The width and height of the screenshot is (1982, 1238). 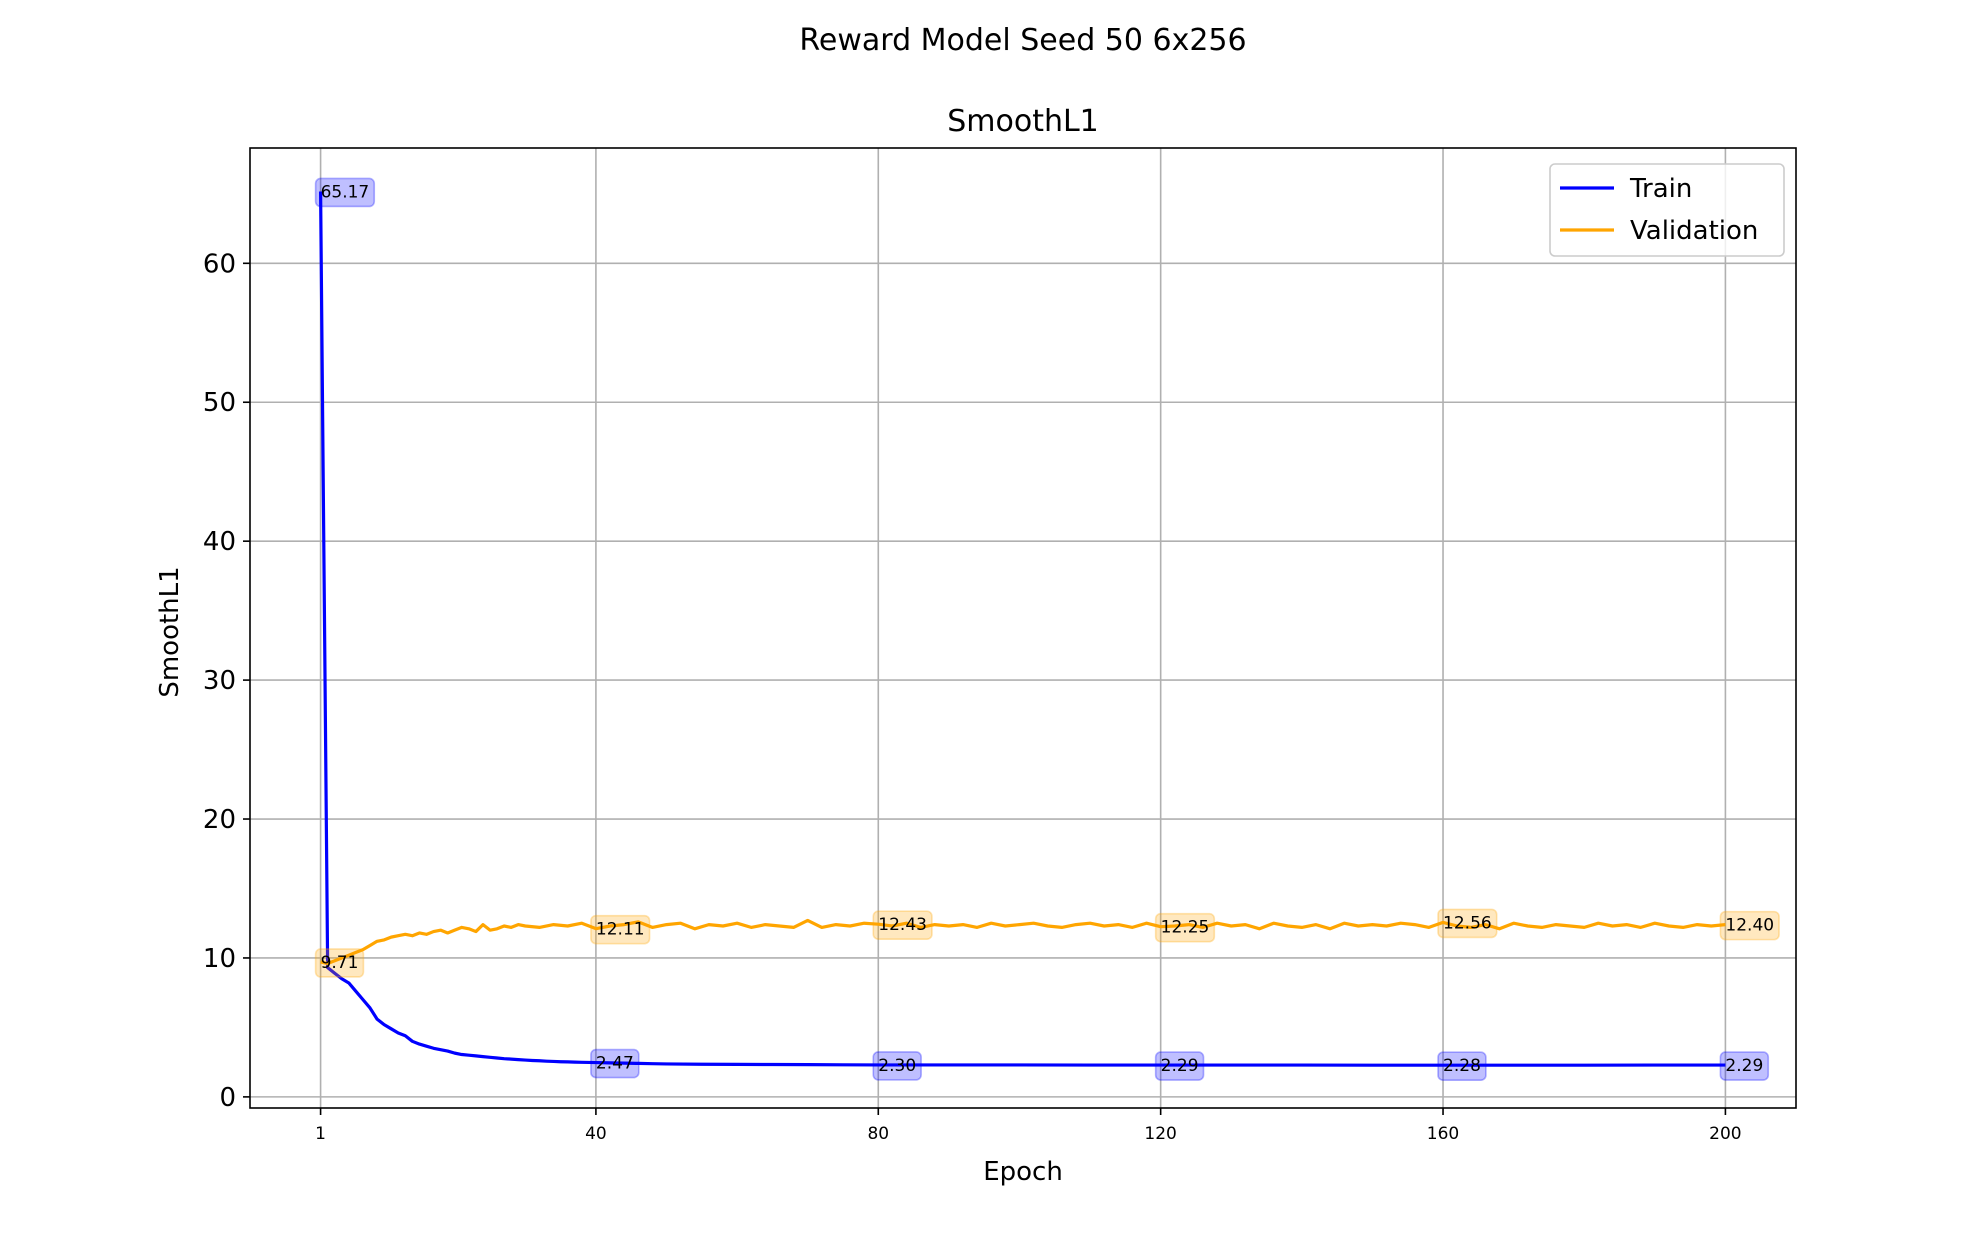 I want to click on y-tick-label: 0, so click(x=227, y=1098).